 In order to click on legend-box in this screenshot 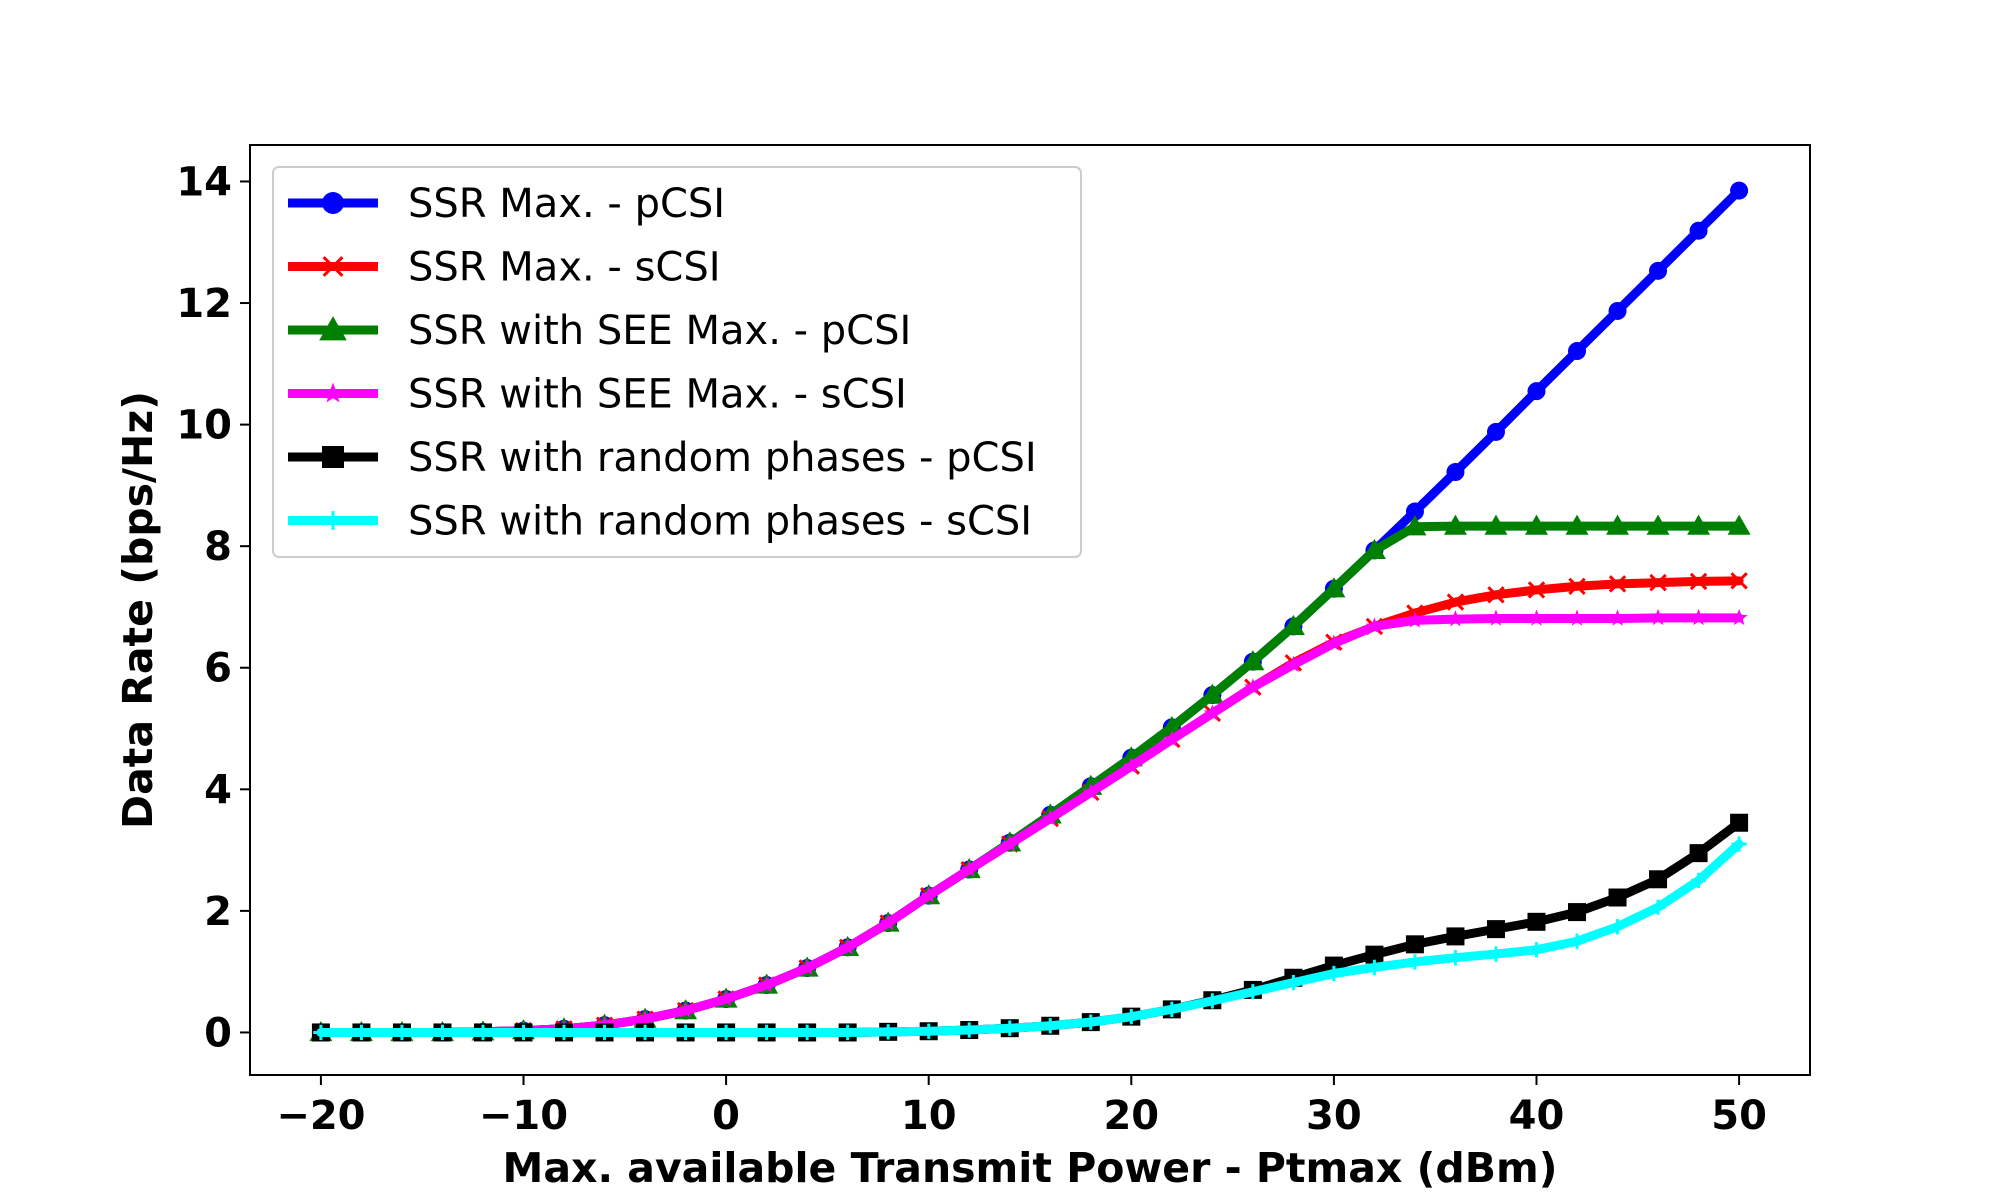, I will do `click(677, 362)`.